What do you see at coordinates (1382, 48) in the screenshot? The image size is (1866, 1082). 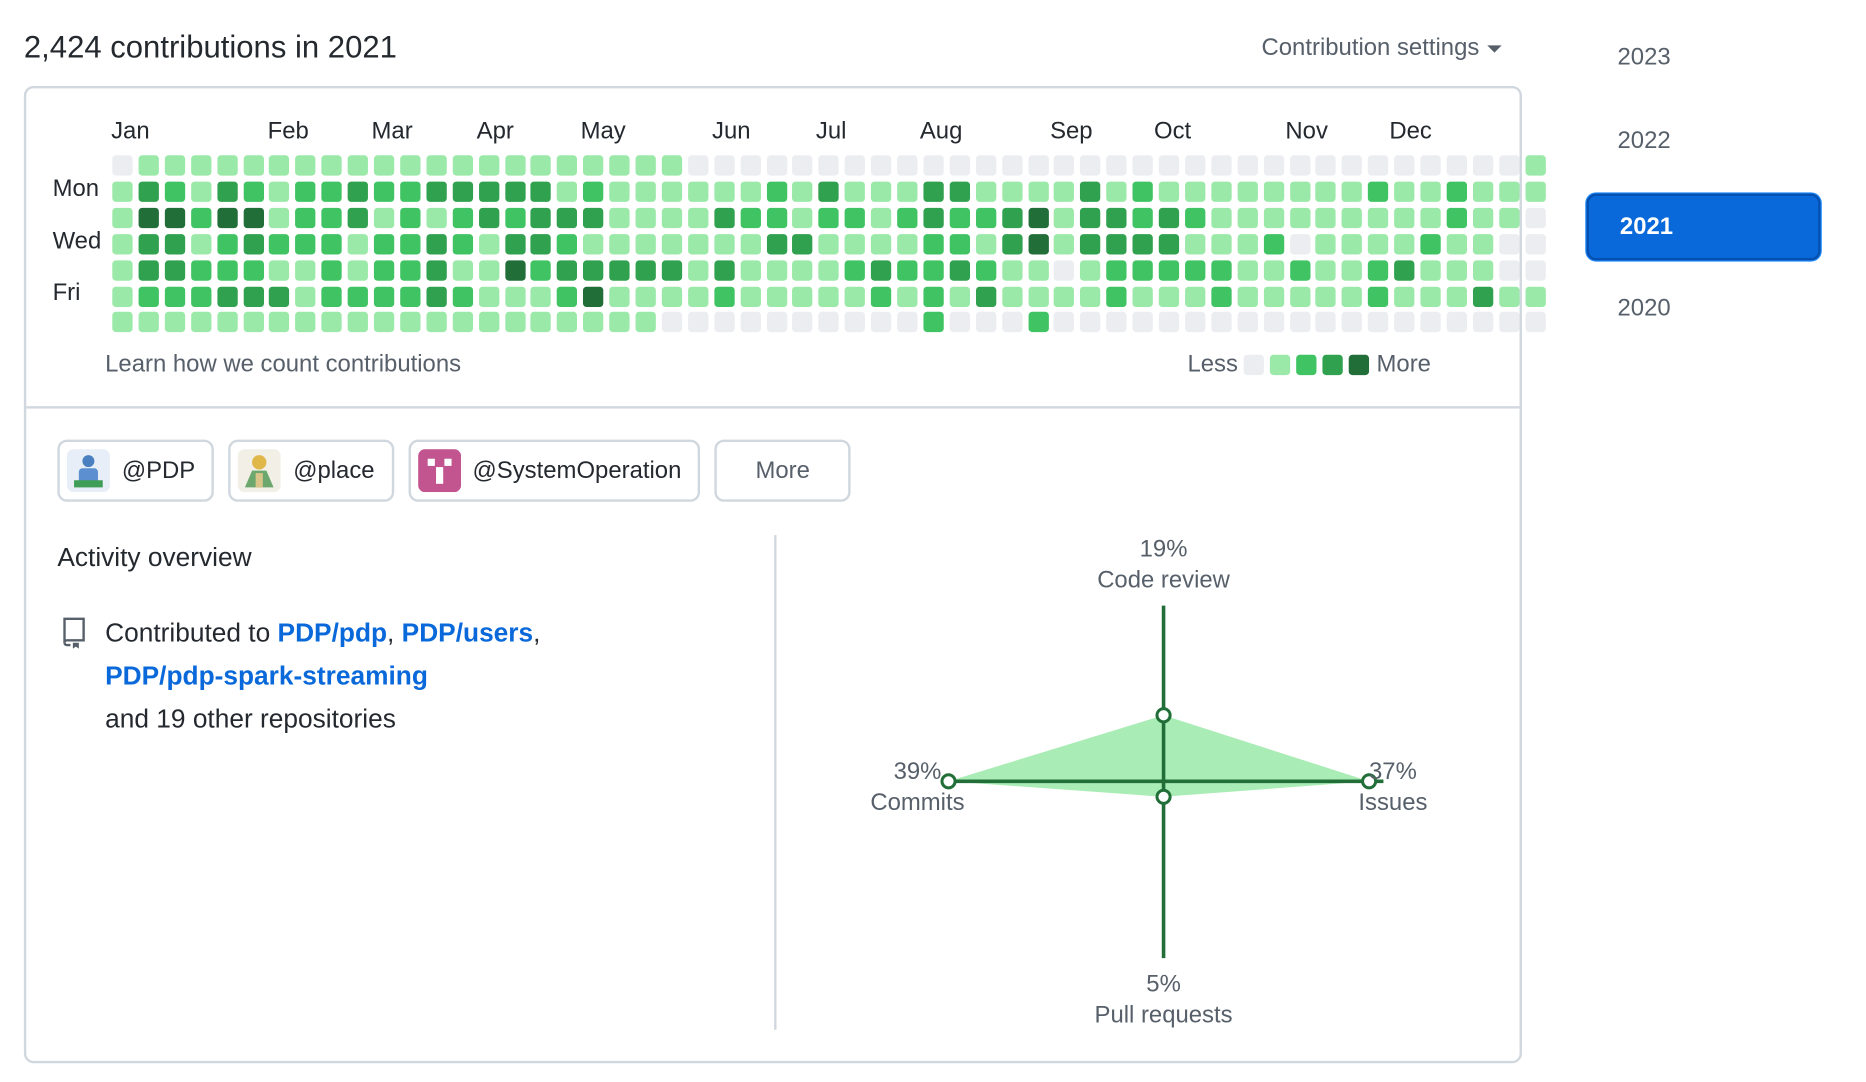 I see `contribution-settings-button: Contribution settings` at bounding box center [1382, 48].